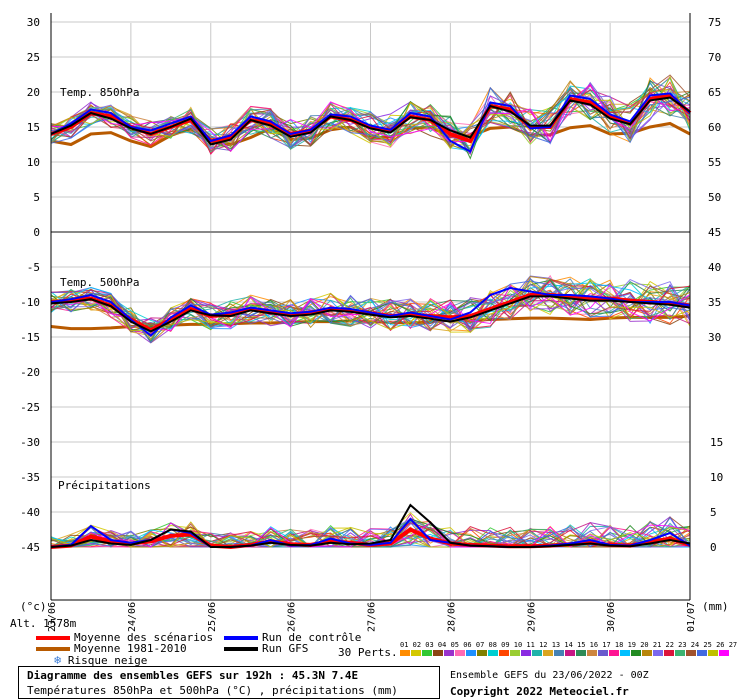  Describe the element at coordinates (33, 127) in the screenshot. I see `tick-label-left: 15` at that location.